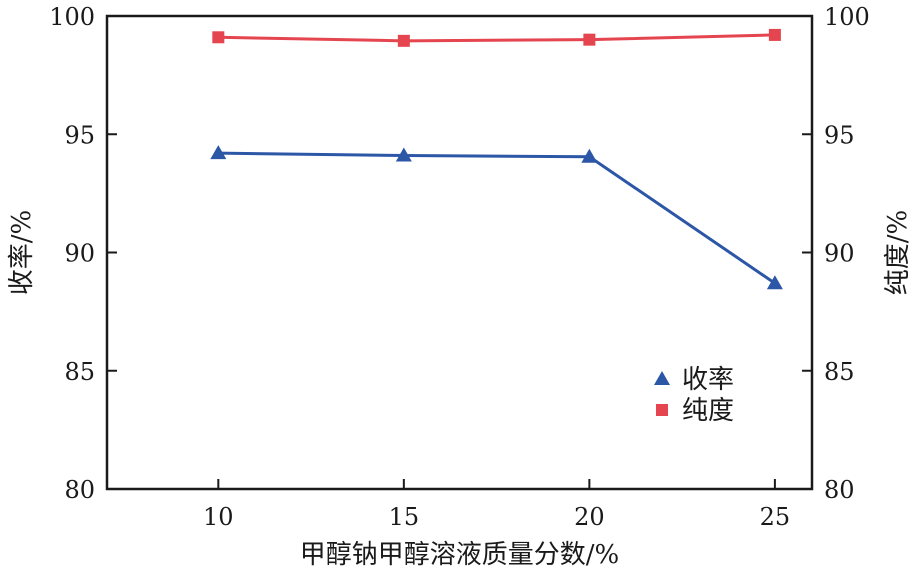 This screenshot has width=923, height=572. Describe the element at coordinates (839, 135) in the screenshot. I see `y-right-tick-label-95: 95` at that location.